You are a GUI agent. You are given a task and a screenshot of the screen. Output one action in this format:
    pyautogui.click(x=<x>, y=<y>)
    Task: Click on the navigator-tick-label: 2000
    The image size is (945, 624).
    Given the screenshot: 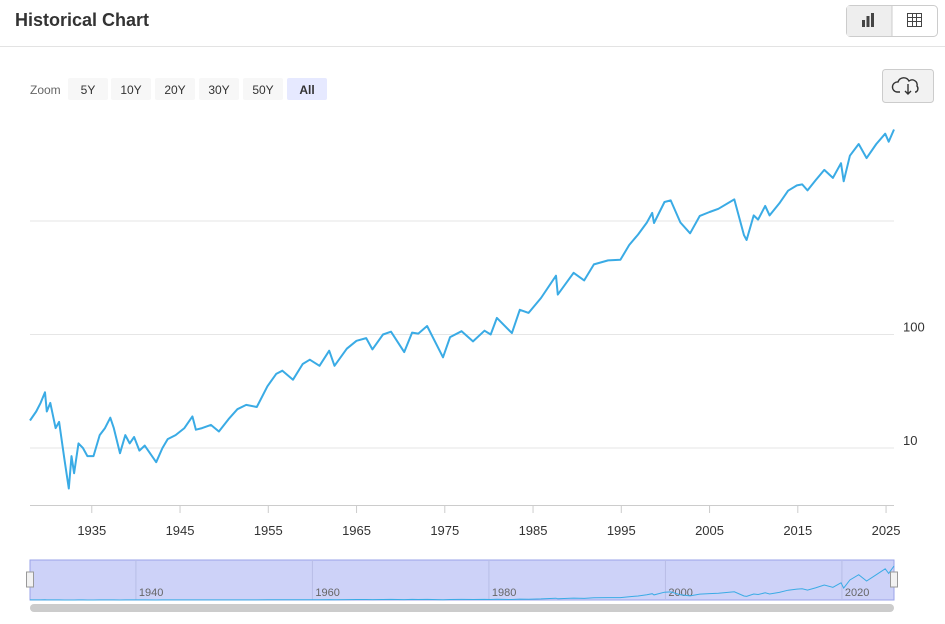 What is the action you would take?
    pyautogui.click(x=680, y=593)
    